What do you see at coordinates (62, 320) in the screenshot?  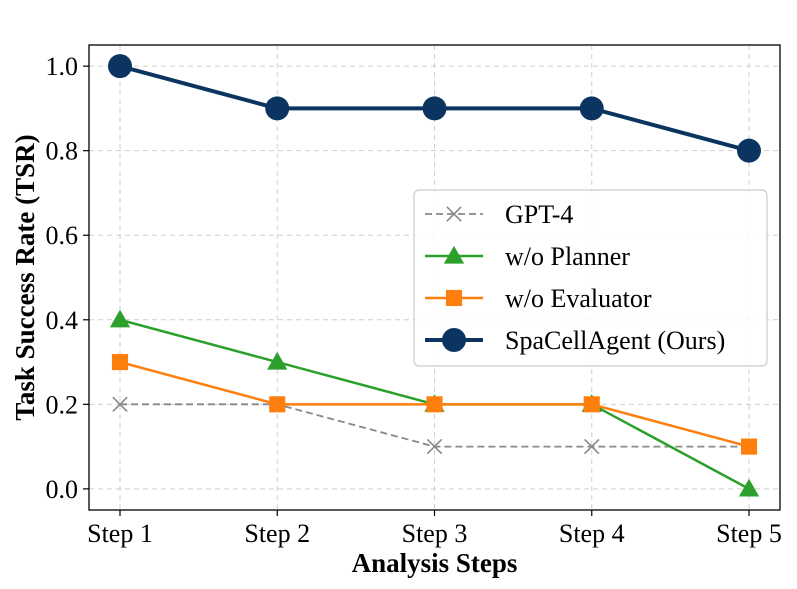 I see `y-tick-label: 0.4` at bounding box center [62, 320].